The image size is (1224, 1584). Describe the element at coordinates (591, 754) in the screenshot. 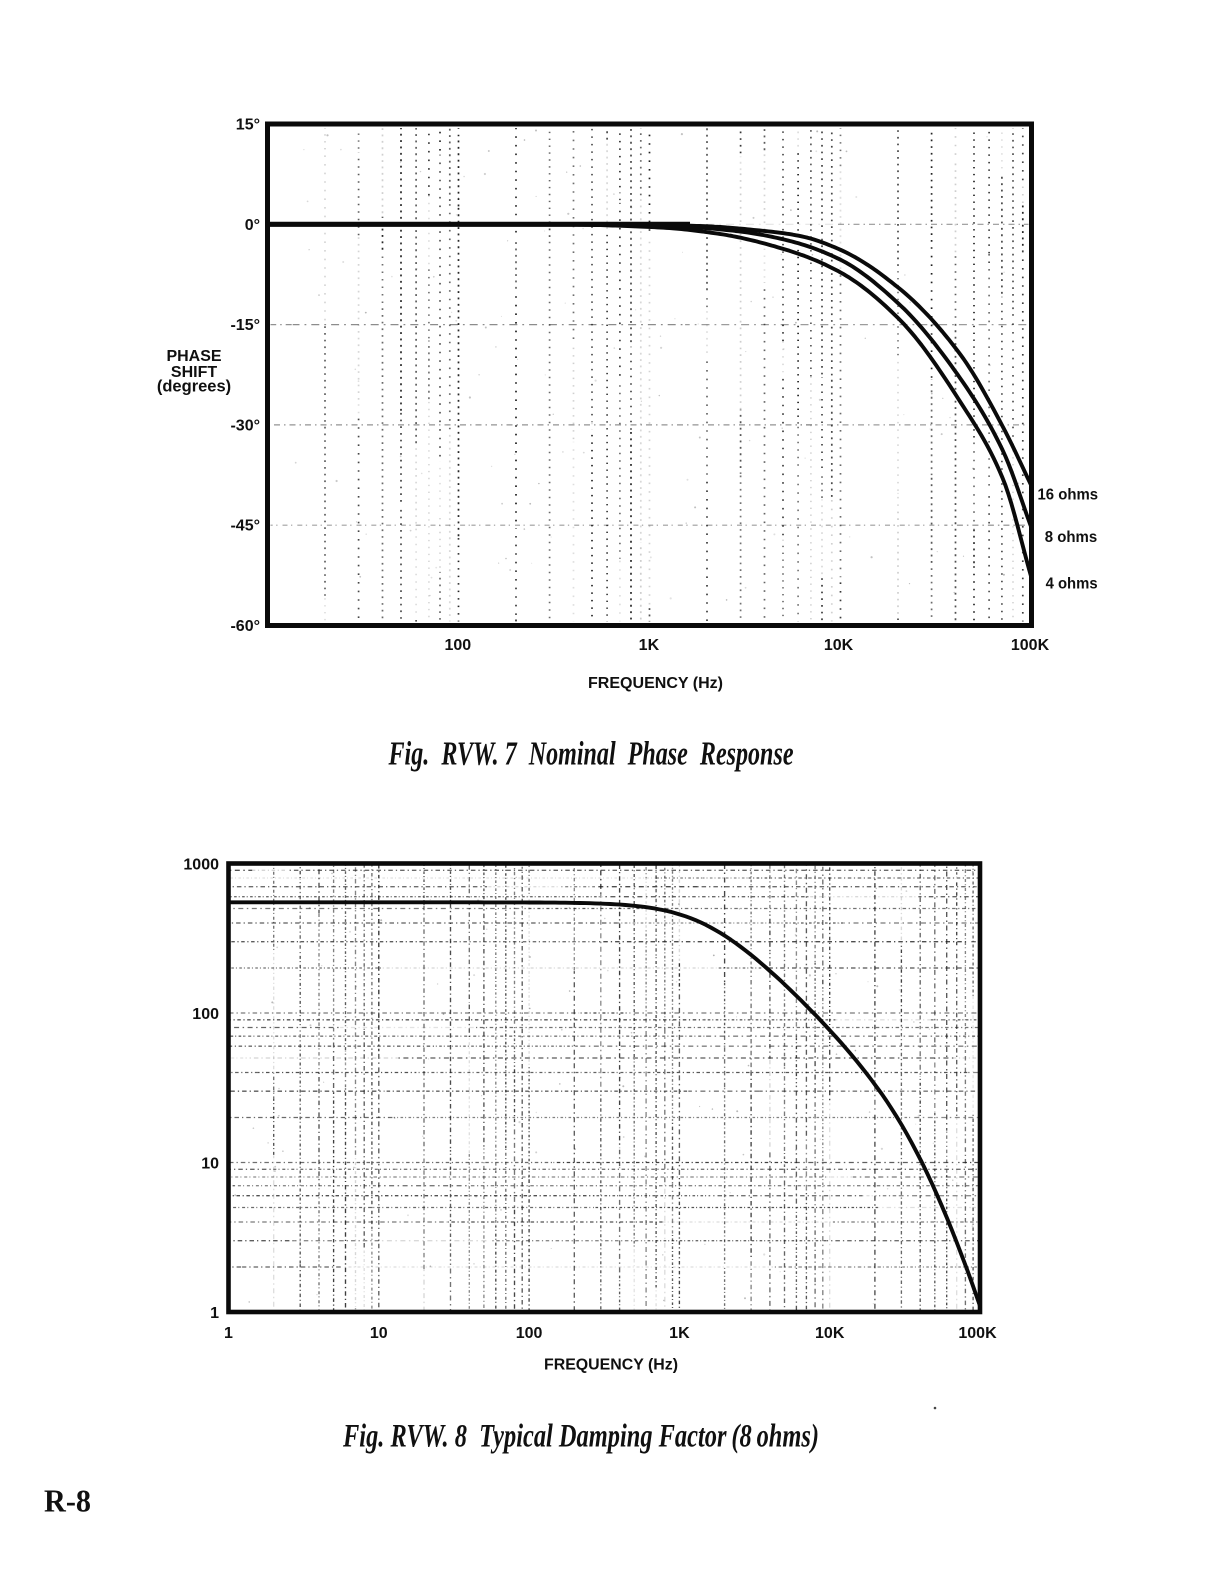

I see `svg-text:Fig. RVW. 7 Nominal Phase: Fig. RVW. 7 Nominal Phase Response` at that location.